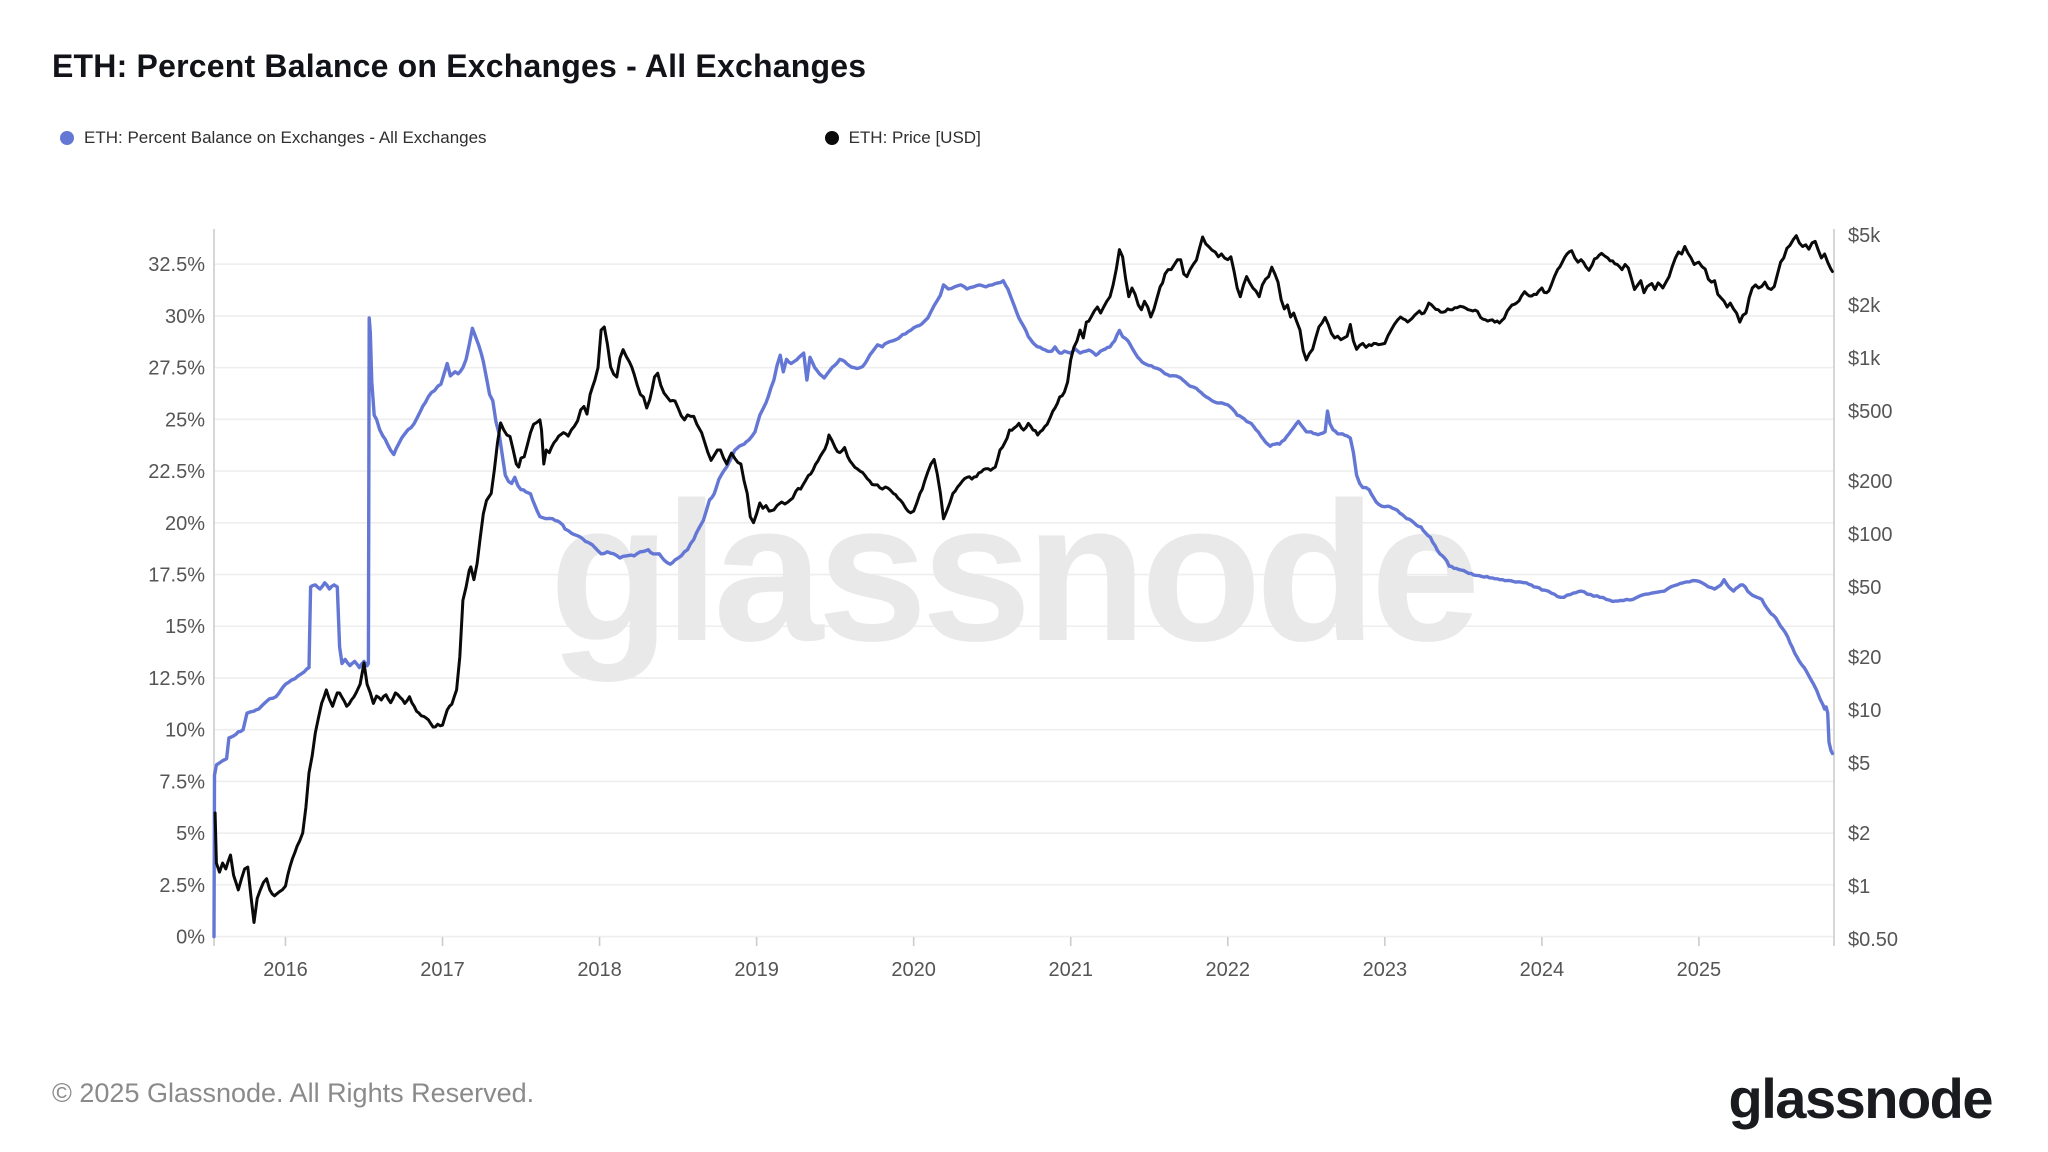 The width and height of the screenshot is (2048, 1152). I want to click on svg-text: 2.5%, so click(182, 886).